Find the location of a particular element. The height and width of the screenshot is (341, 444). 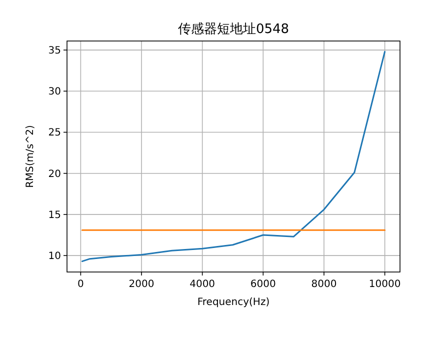

xtick: 10000 is located at coordinates (384, 284).